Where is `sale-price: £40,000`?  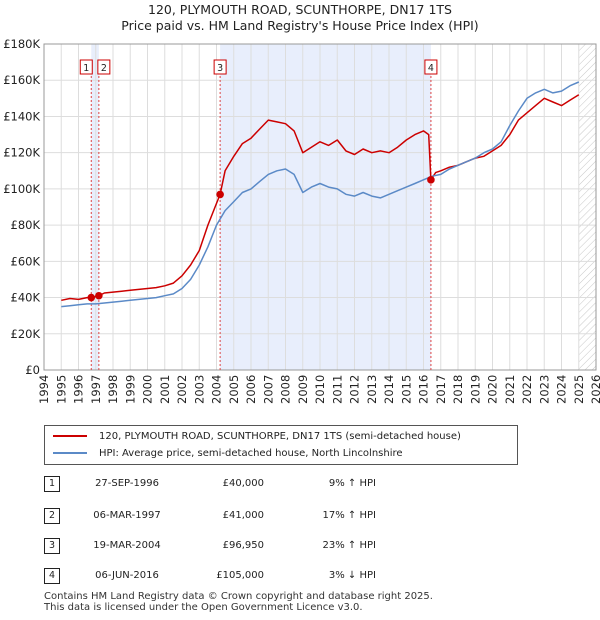
sale-price: £40,000 is located at coordinates (243, 483).